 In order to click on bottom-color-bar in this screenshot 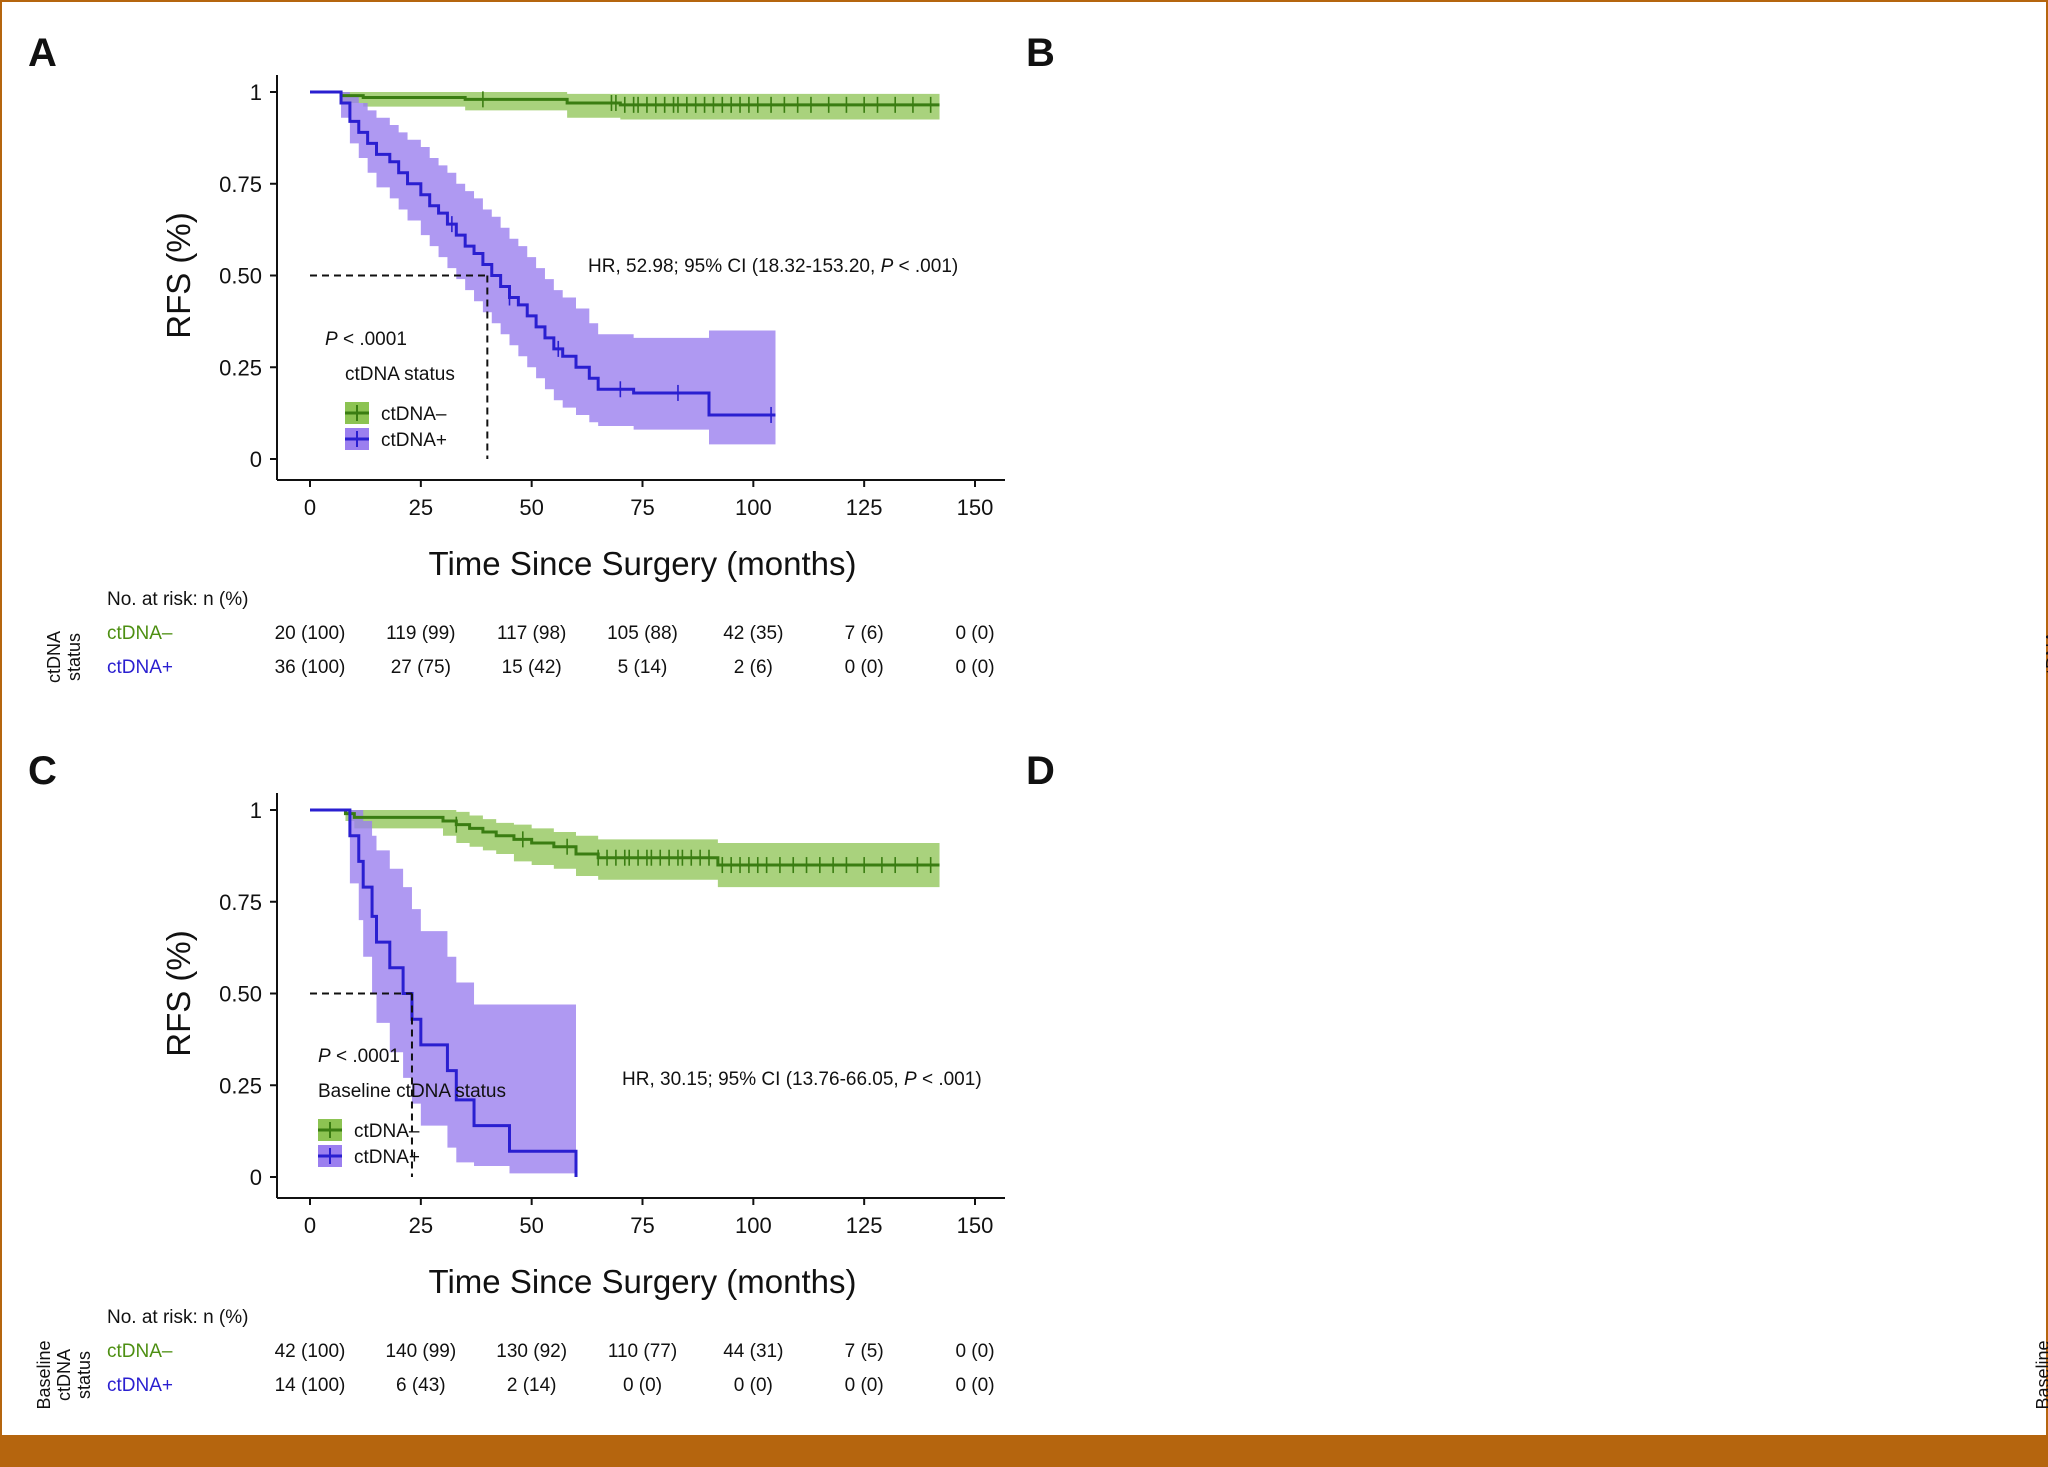, I will do `click(1024, 1451)`.